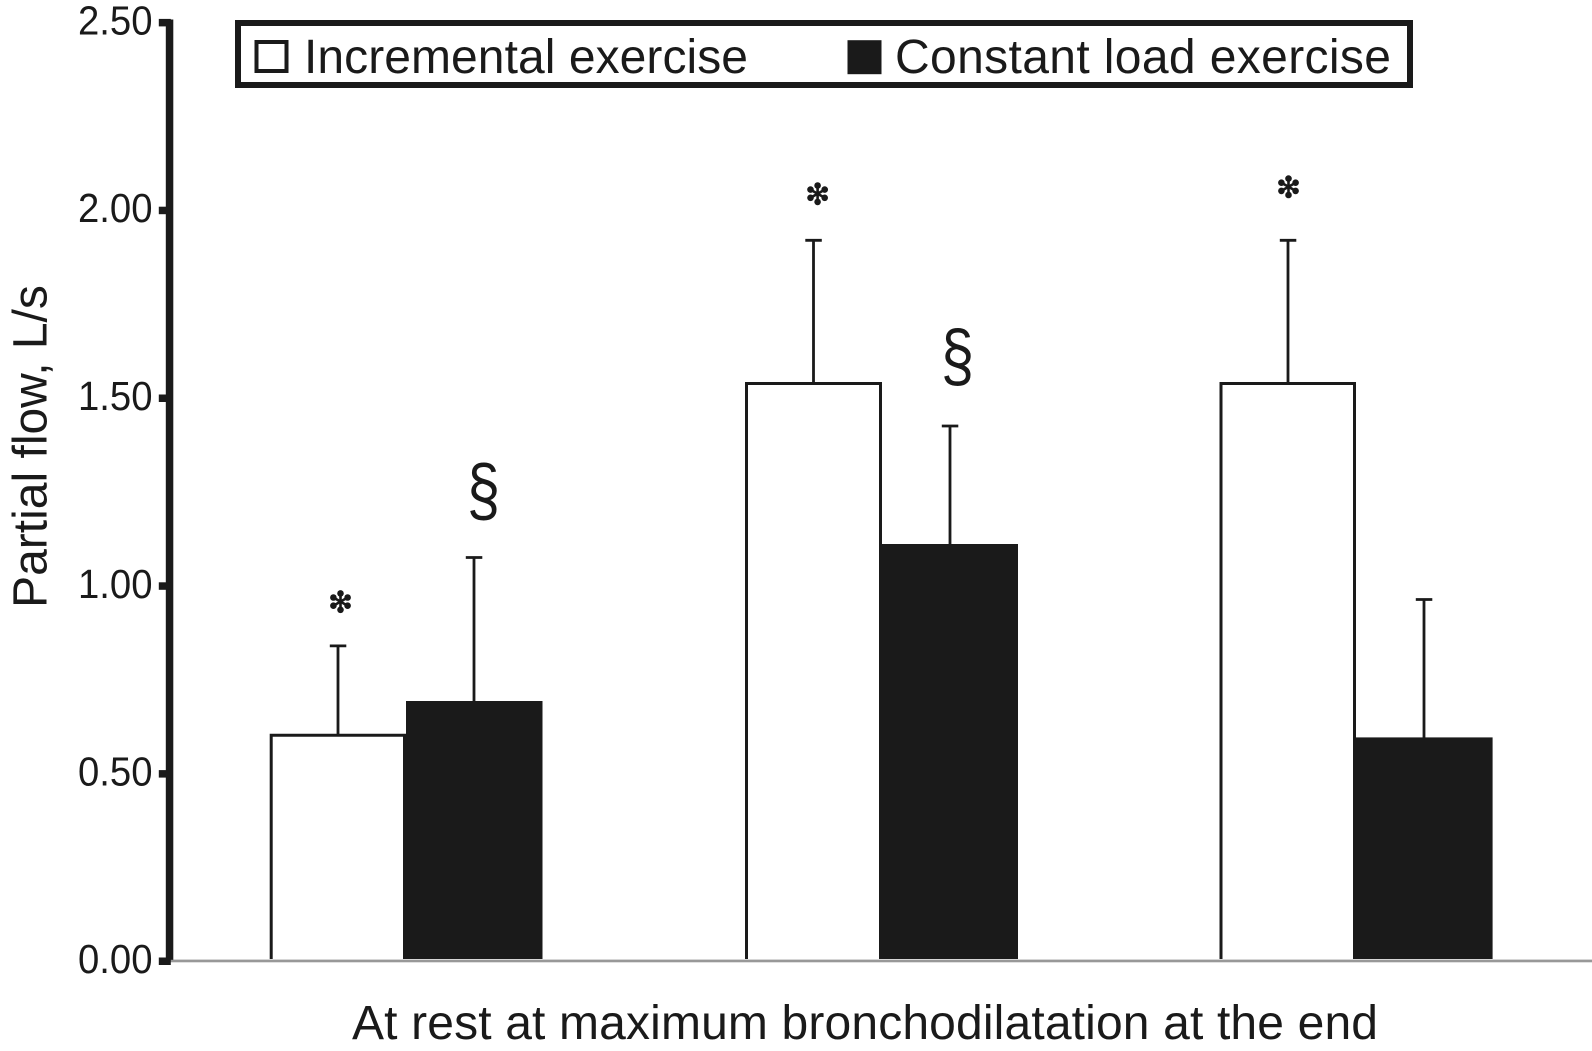  I want to click on svg-text: 0.50, so click(115, 772).